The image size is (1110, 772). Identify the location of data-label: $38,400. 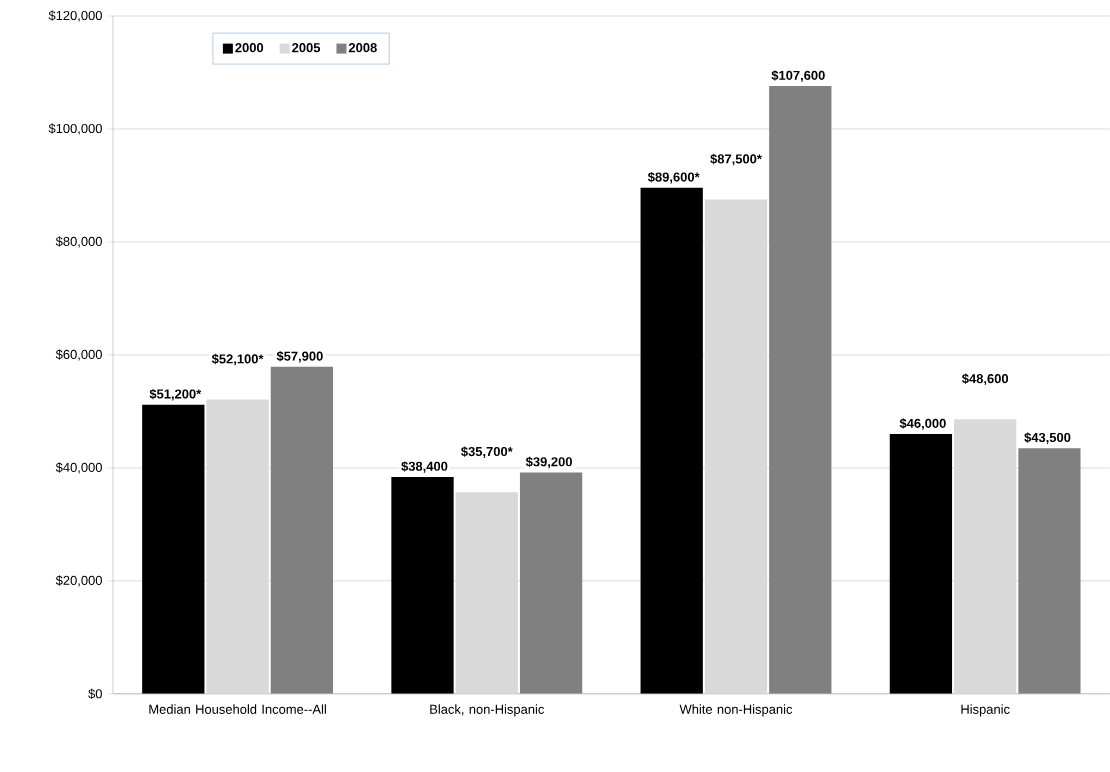
(424, 467).